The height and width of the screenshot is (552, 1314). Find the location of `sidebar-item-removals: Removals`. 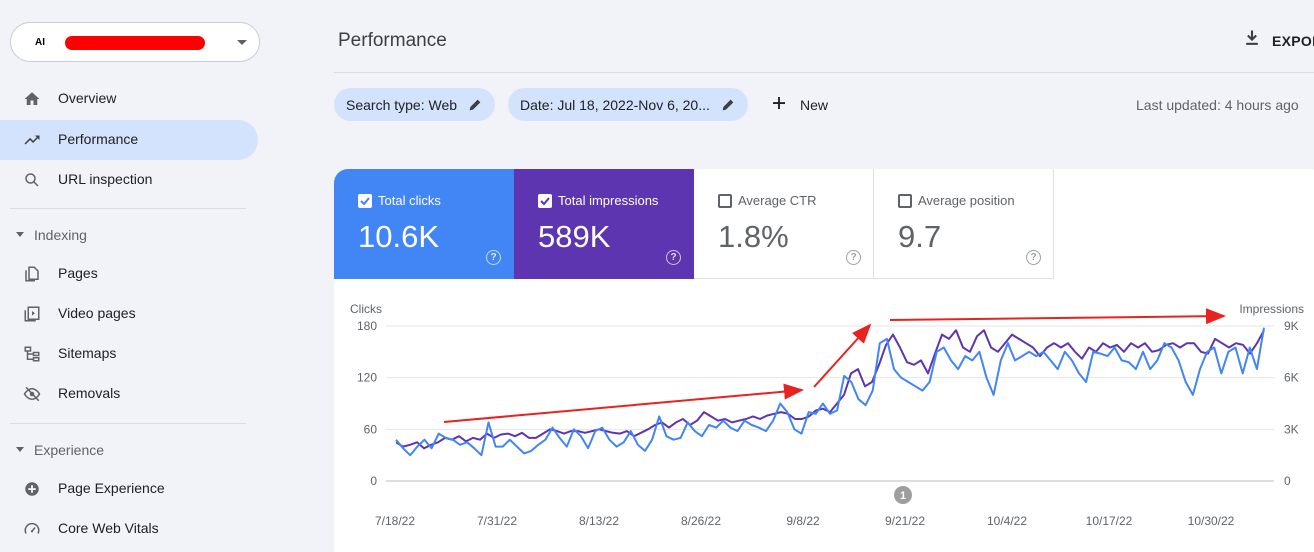

sidebar-item-removals: Removals is located at coordinates (129, 394).